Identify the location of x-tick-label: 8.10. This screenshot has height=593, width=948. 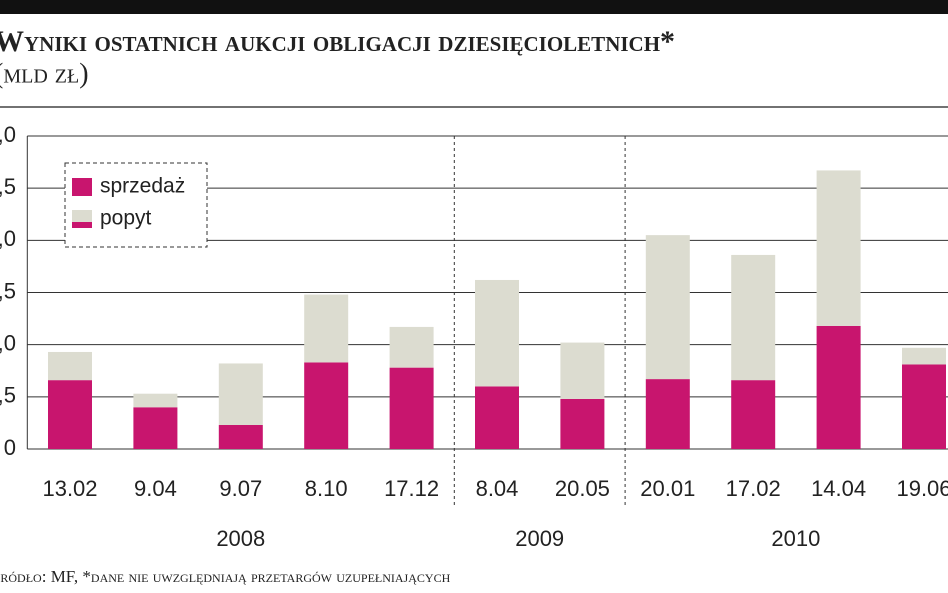
(326, 488).